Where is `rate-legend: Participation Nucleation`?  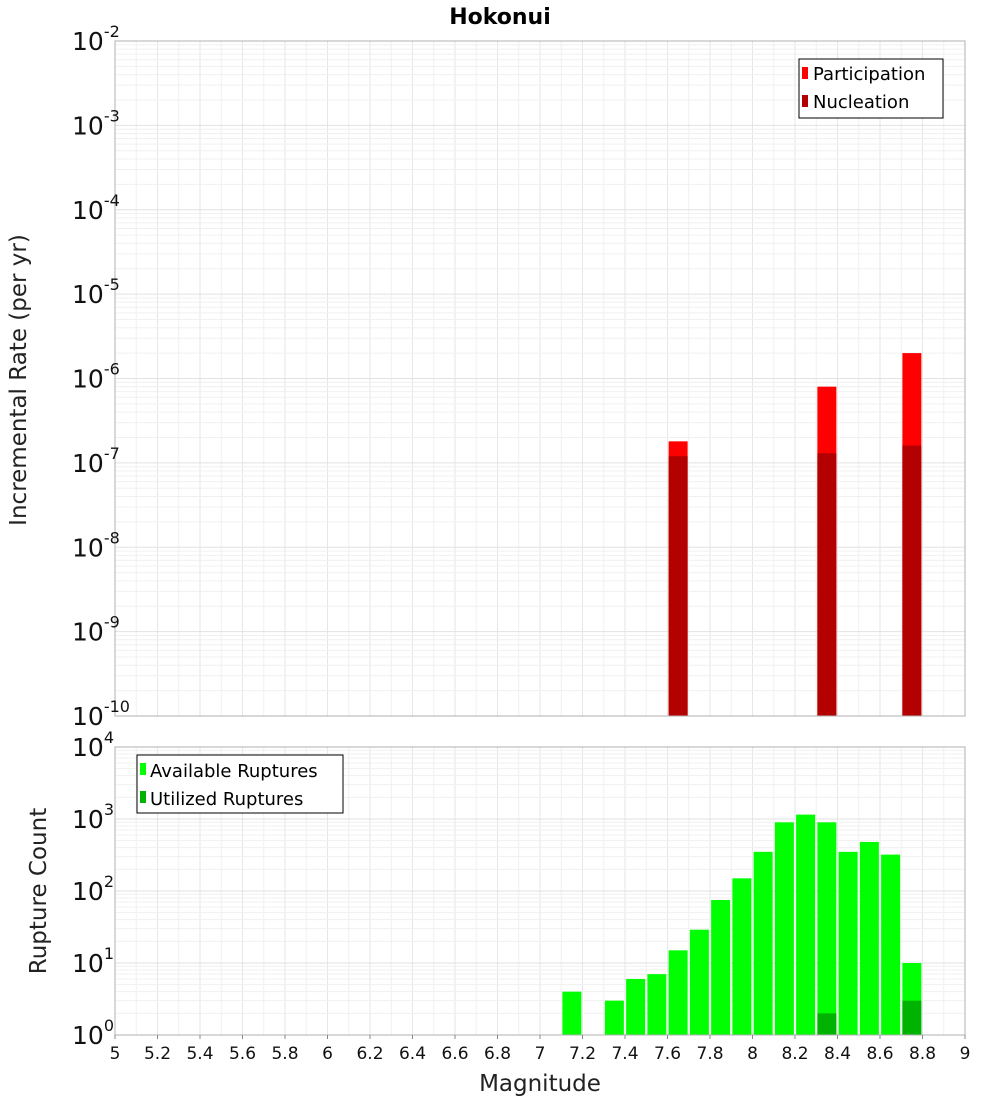 rate-legend: Participation Nucleation is located at coordinates (871, 88).